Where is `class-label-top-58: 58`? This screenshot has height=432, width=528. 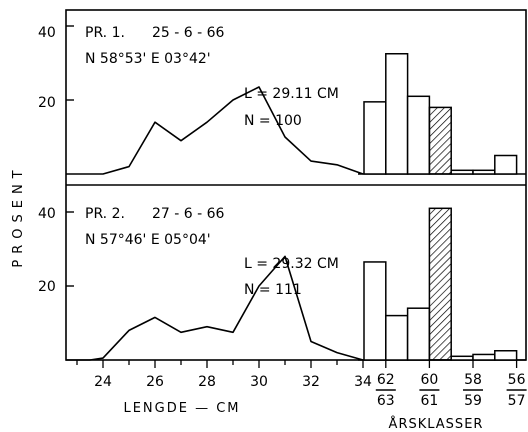 class-label-top-58: 58 is located at coordinates (473, 380).